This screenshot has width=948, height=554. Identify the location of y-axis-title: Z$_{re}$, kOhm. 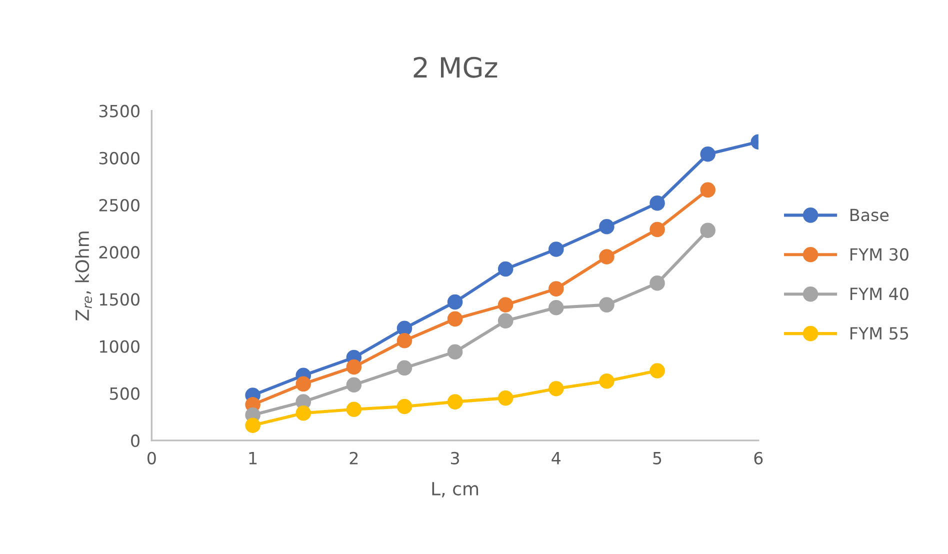
(83, 276).